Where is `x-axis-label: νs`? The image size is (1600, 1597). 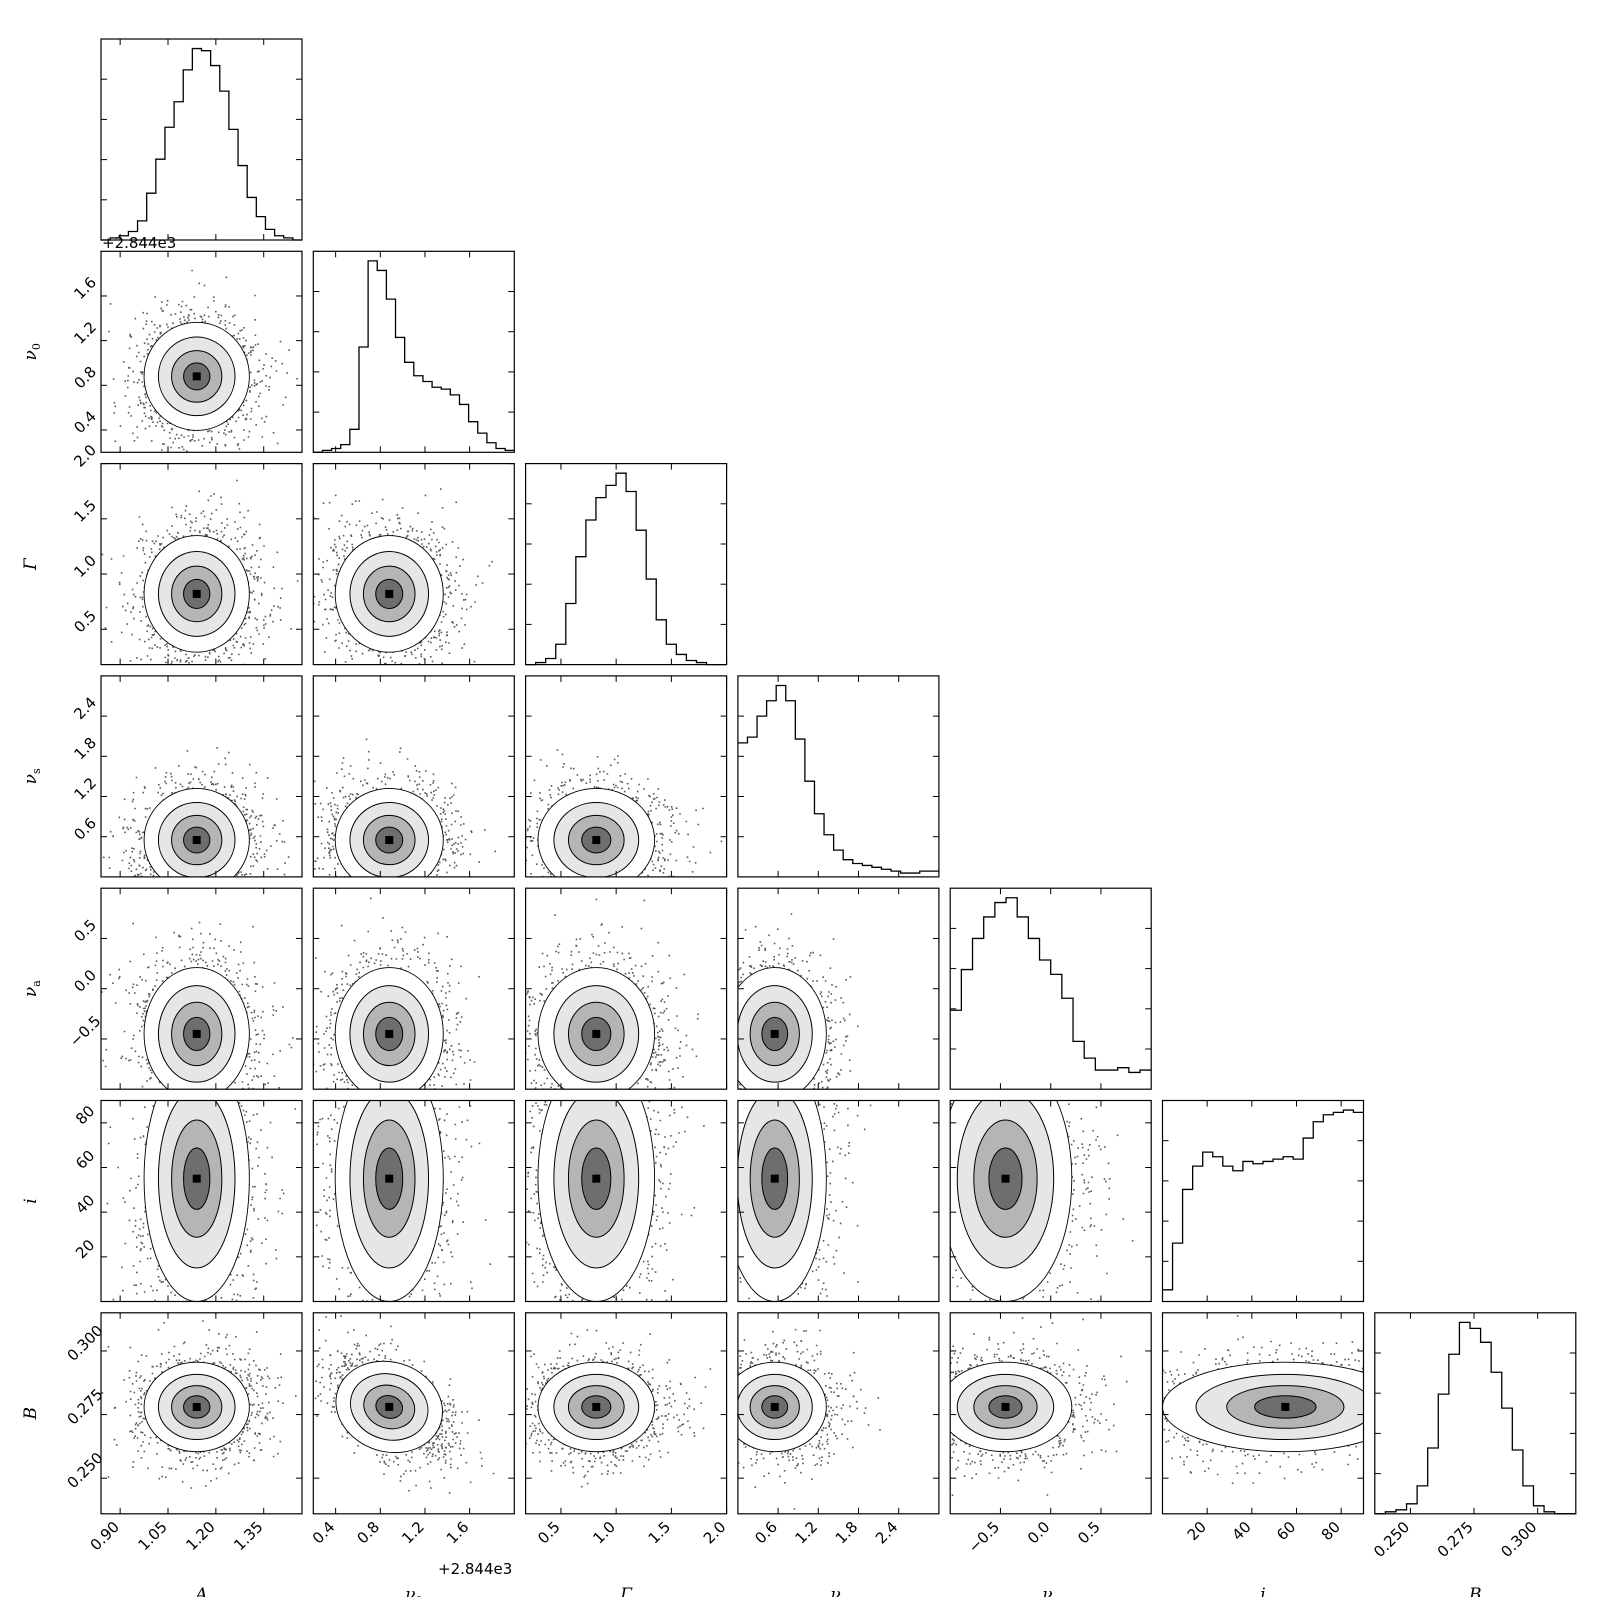
x-axis-label: νs is located at coordinates (838, 1591).